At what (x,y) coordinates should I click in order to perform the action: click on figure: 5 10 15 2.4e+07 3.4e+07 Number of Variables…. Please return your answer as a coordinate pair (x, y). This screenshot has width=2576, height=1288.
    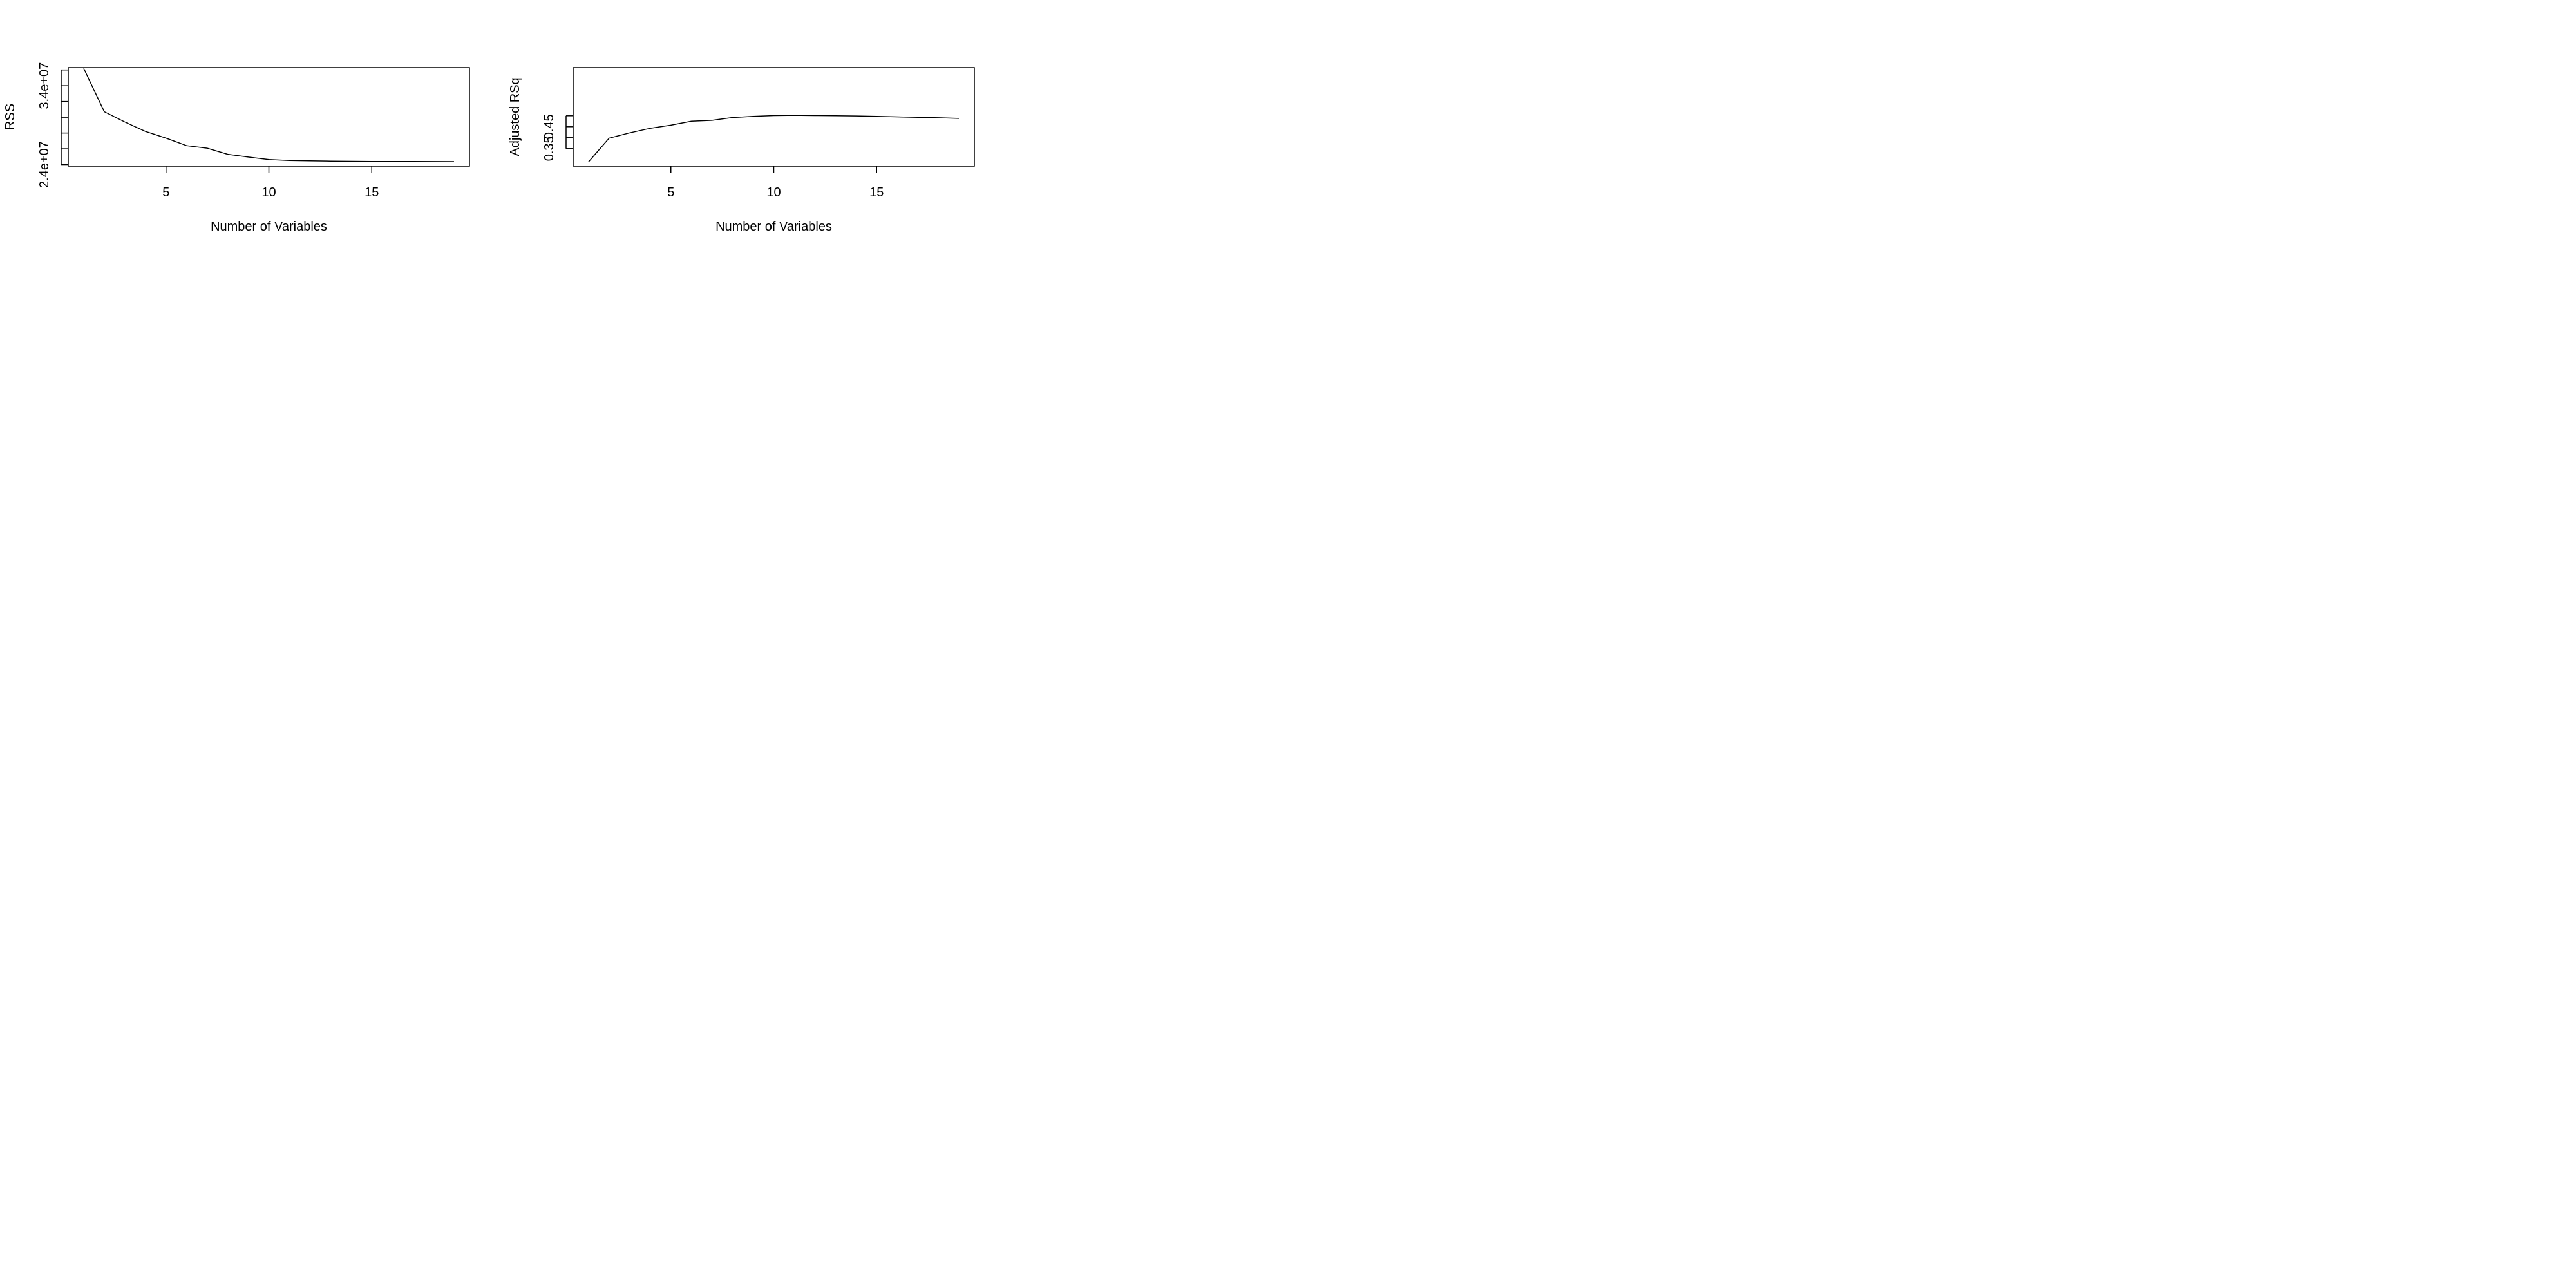
    Looking at the image, I should click on (489, 148).